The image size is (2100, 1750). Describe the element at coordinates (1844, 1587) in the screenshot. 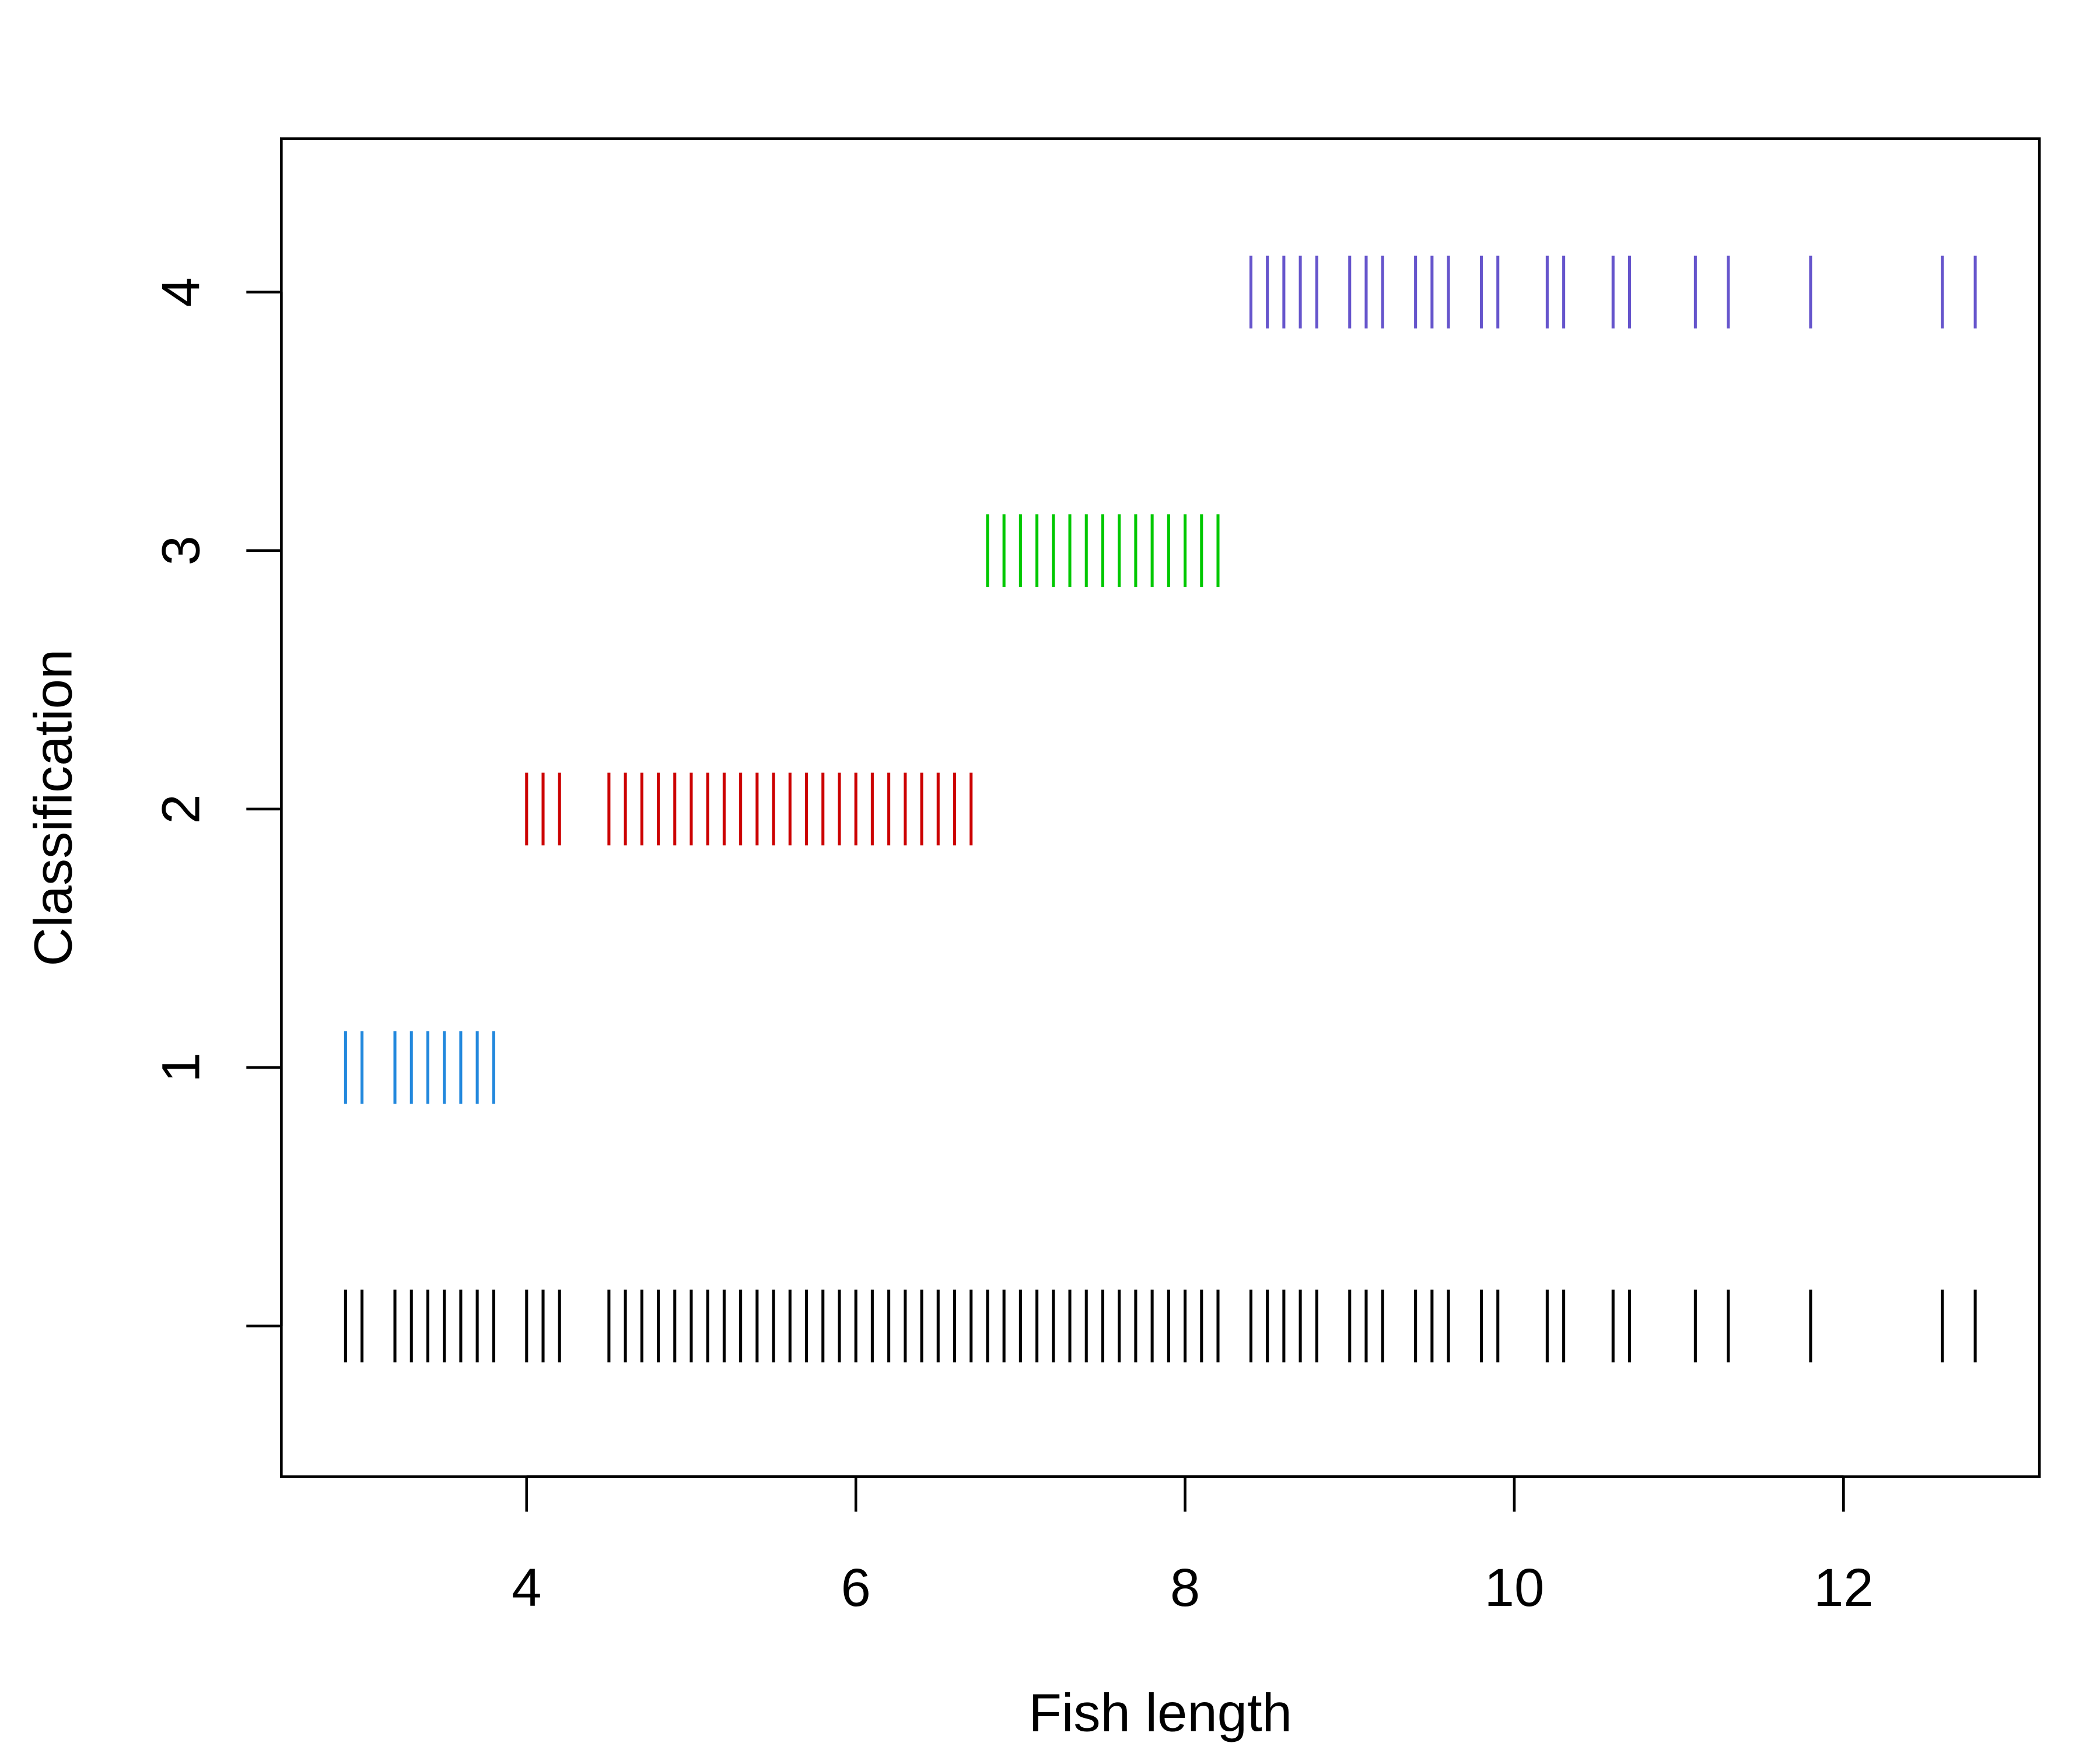

I see `x-tick-label: 12` at that location.